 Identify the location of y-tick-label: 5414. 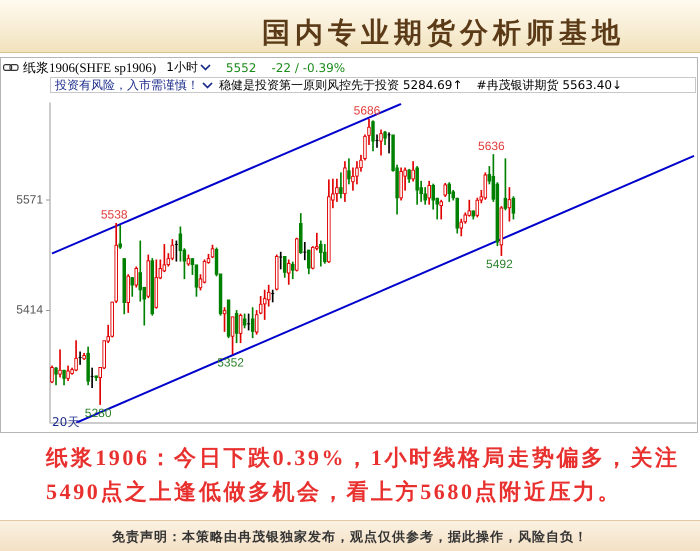
(30, 309).